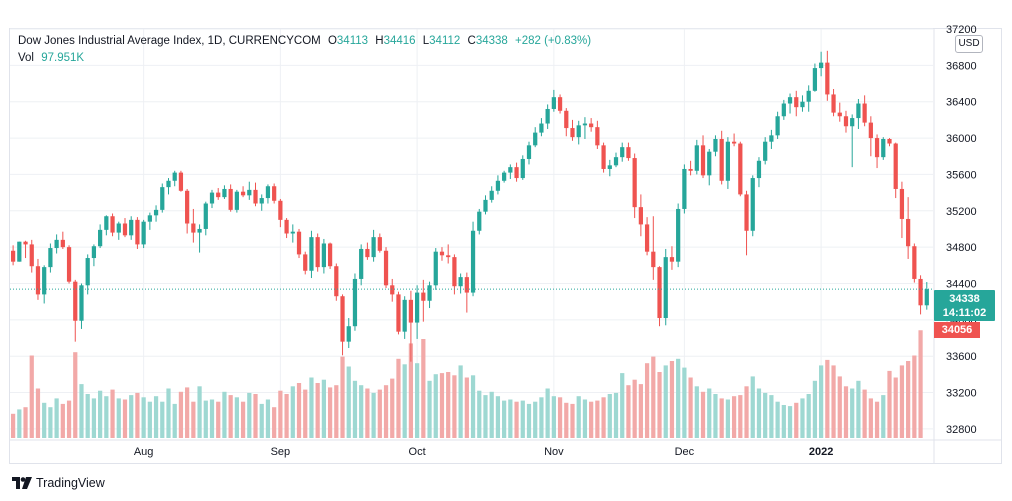 The width and height of the screenshot is (1012, 501). What do you see at coordinates (964, 313) in the screenshot?
I see `bar-countdown: 14:11:02` at bounding box center [964, 313].